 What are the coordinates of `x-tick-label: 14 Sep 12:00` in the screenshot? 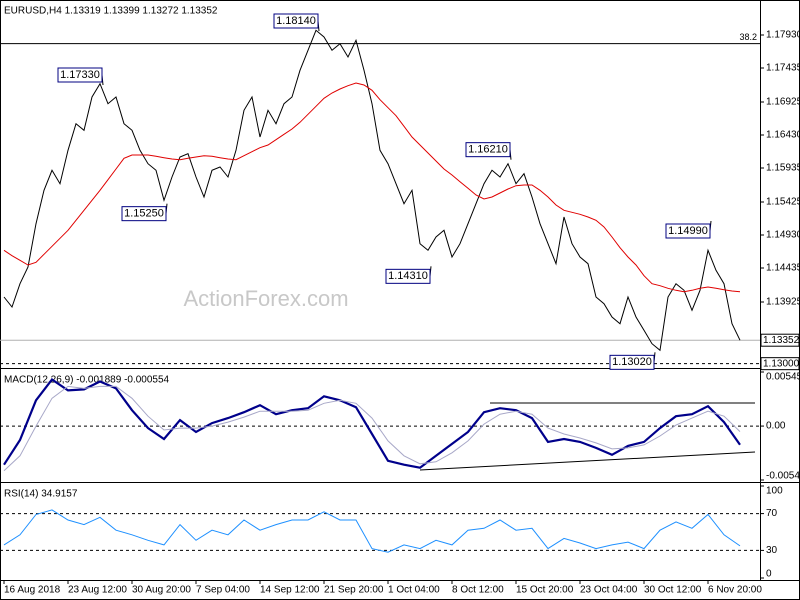 It's located at (290, 590).